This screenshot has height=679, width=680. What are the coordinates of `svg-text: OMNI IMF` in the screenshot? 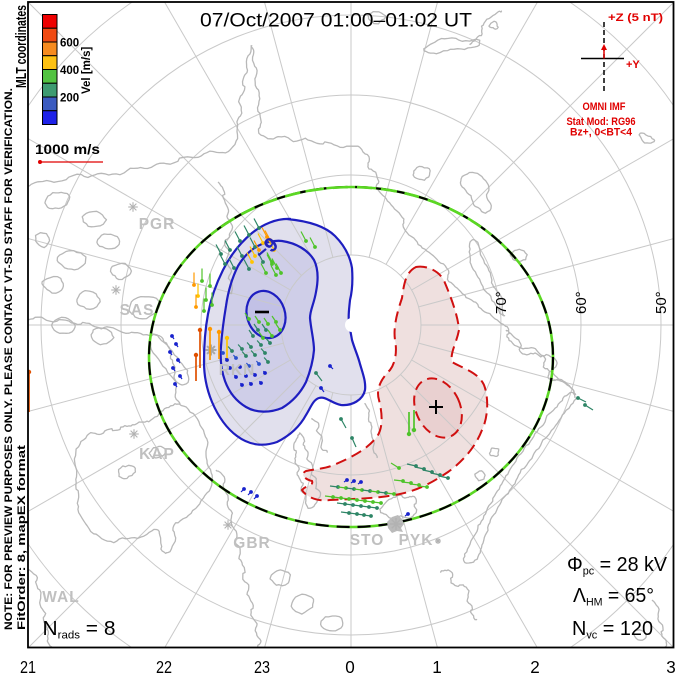 It's located at (604, 107).